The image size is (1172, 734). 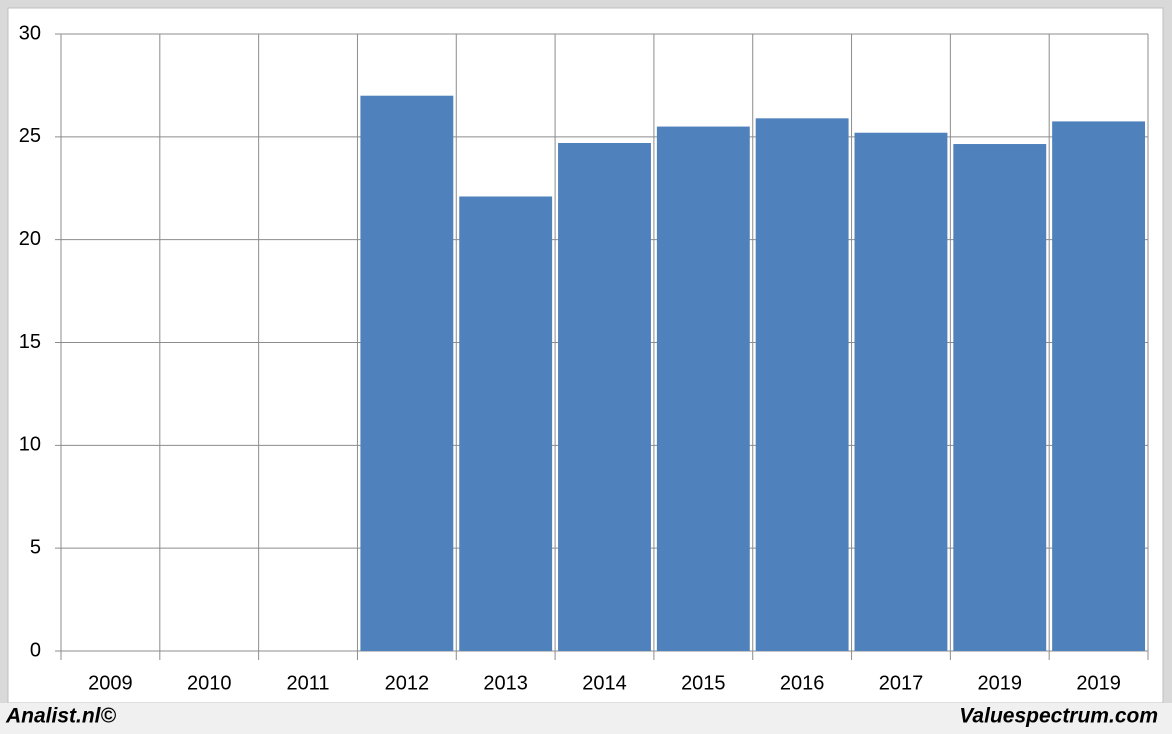 I want to click on x-tick-label: 2016, so click(x=802, y=683).